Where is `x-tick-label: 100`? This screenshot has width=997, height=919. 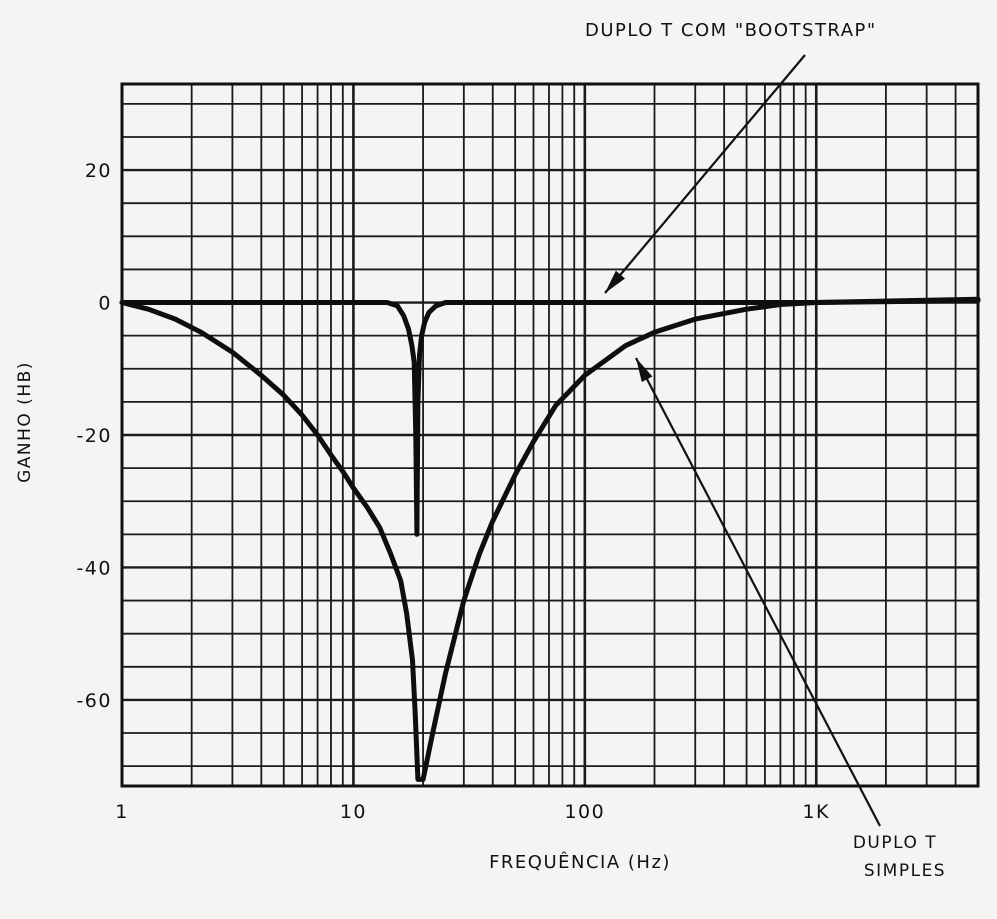 x-tick-label: 100 is located at coordinates (584, 812).